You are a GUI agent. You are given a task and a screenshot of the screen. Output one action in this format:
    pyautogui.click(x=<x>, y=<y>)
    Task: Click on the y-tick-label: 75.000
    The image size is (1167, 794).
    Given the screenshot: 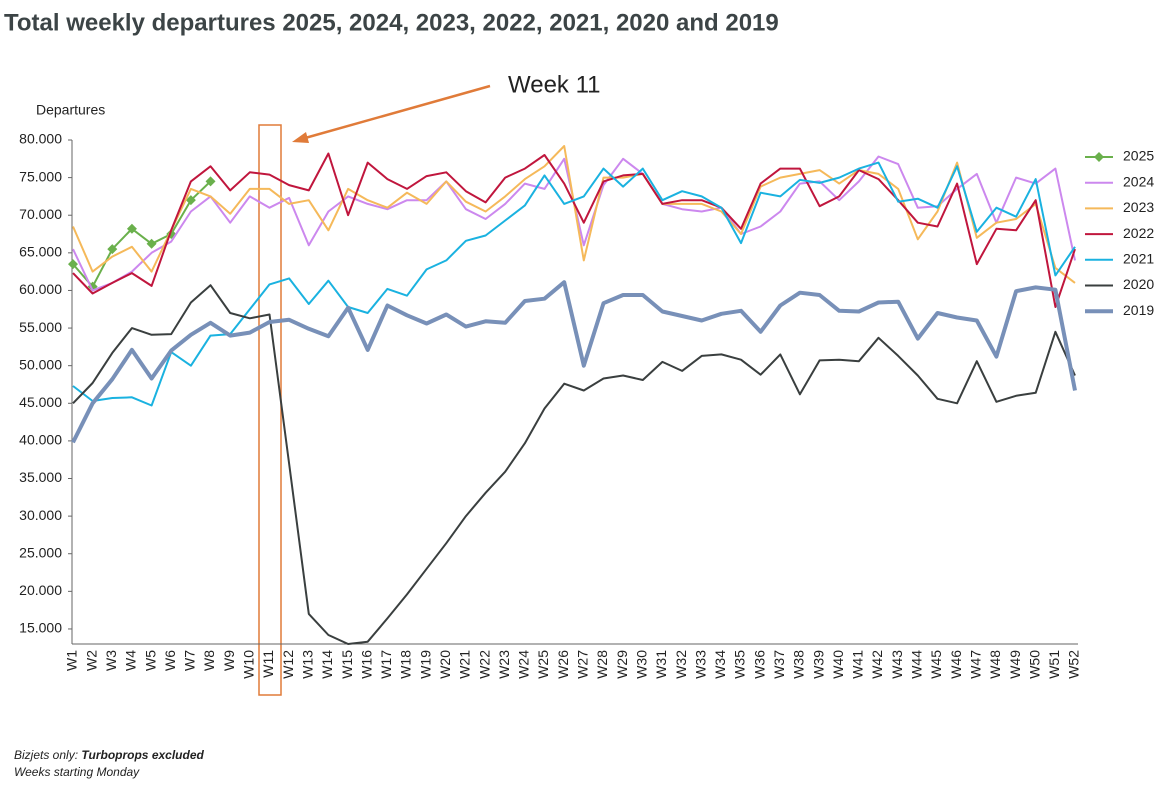 What is the action you would take?
    pyautogui.click(x=40, y=176)
    